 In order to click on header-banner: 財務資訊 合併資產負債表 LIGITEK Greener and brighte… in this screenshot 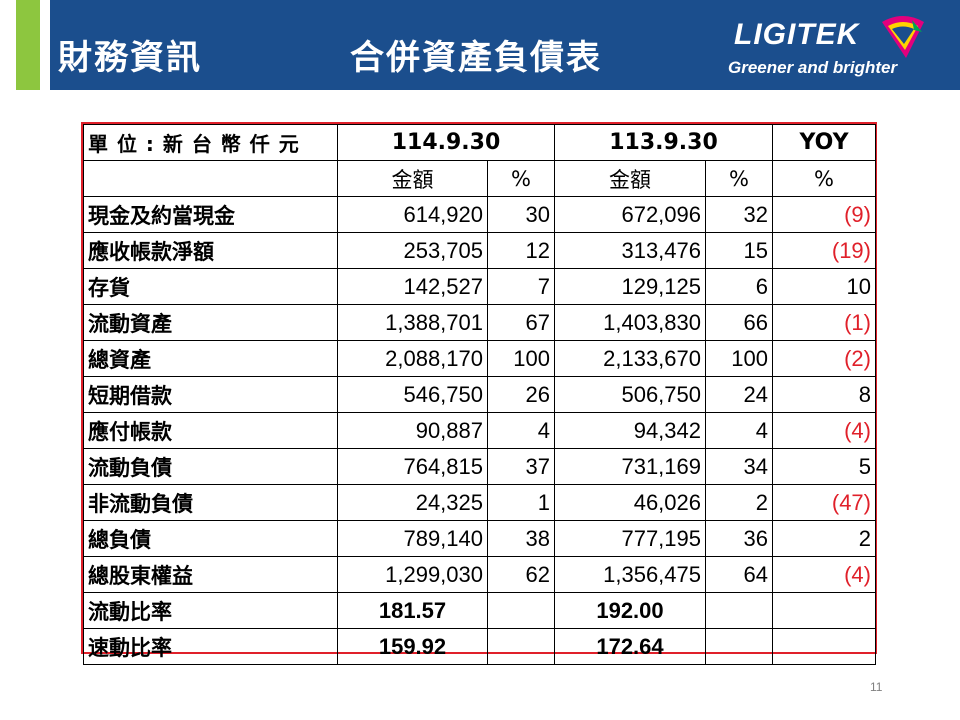, I will do `click(505, 45)`.